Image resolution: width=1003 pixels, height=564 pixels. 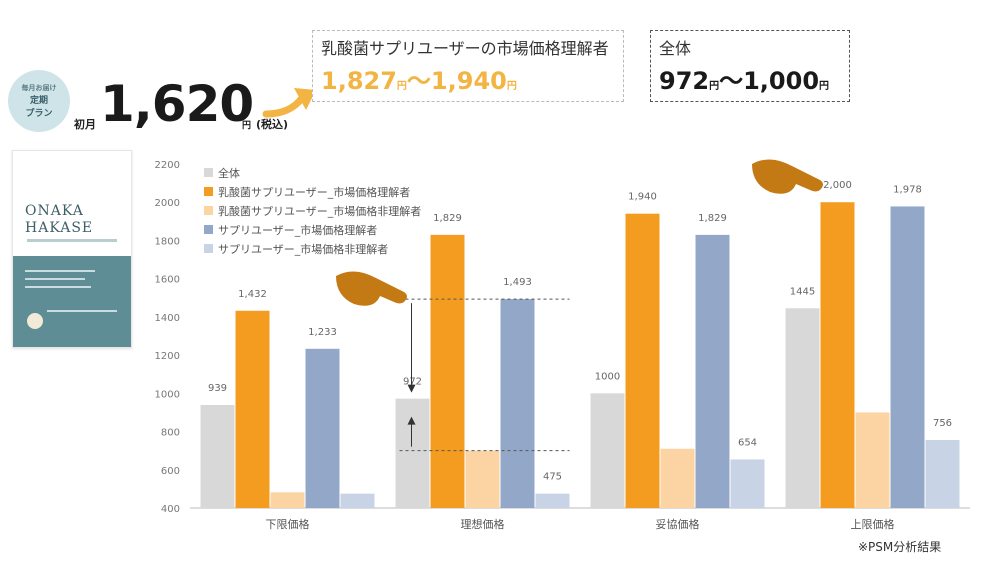 What do you see at coordinates (170, 433) in the screenshot?
I see `y-tick-label: 800` at bounding box center [170, 433].